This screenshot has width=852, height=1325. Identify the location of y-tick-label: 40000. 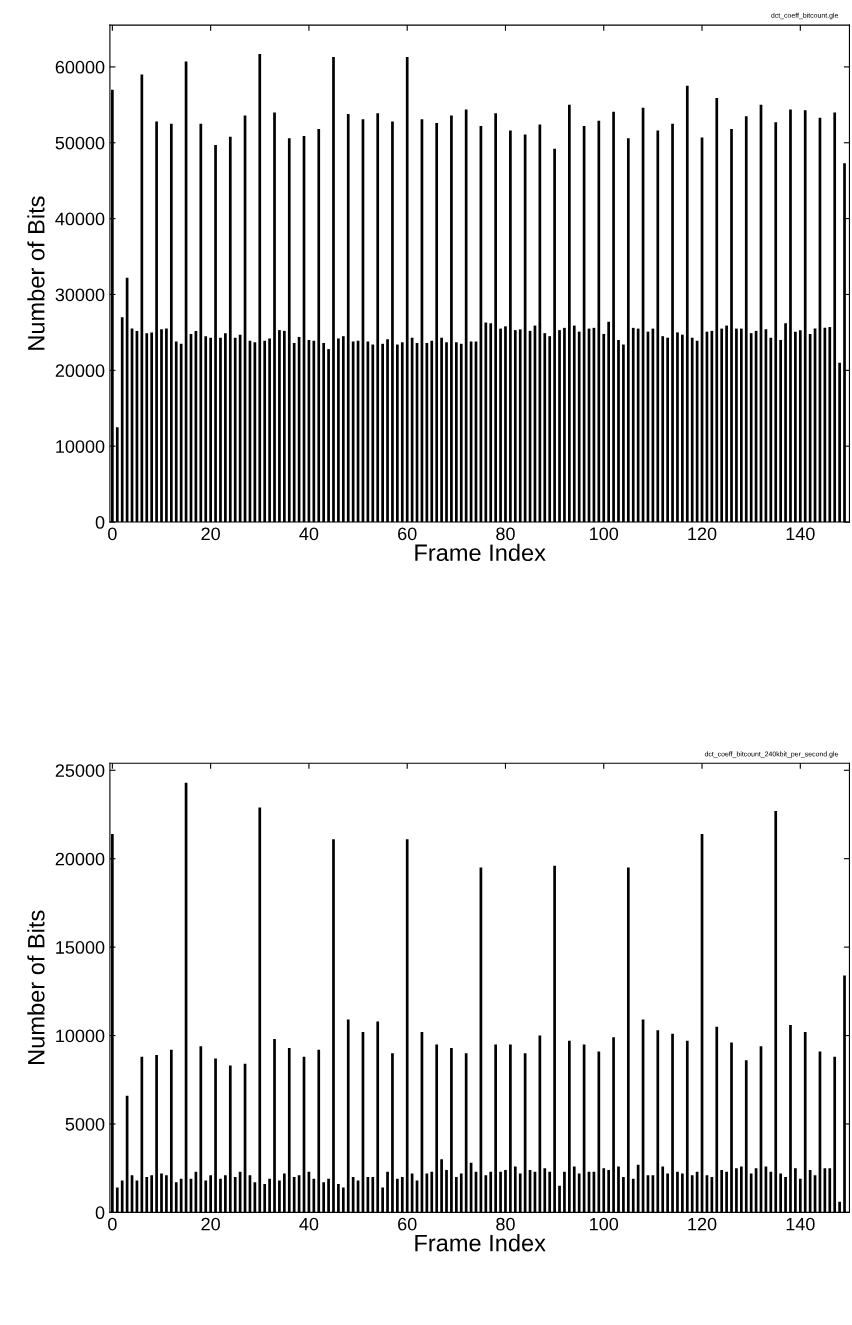
(80, 219).